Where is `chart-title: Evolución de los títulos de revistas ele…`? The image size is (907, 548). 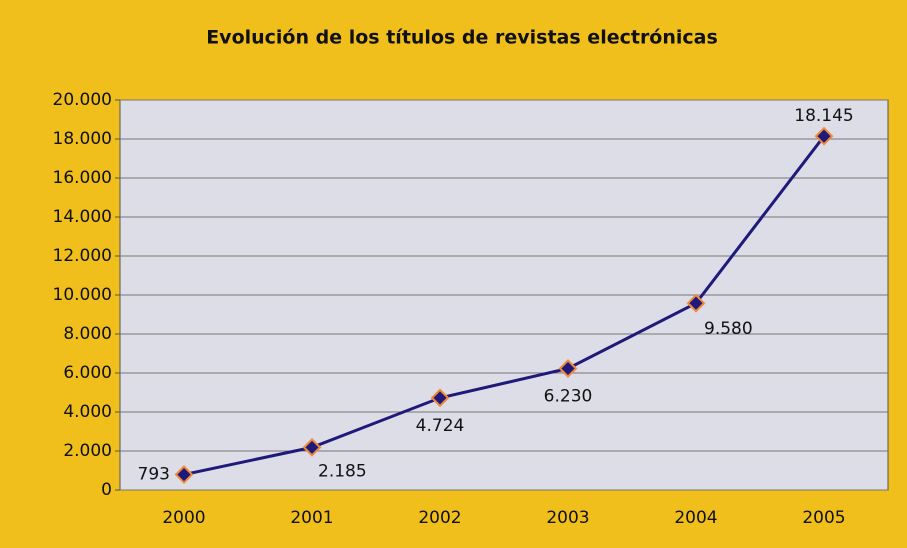 chart-title: Evolución de los títulos de revistas ele… is located at coordinates (462, 38).